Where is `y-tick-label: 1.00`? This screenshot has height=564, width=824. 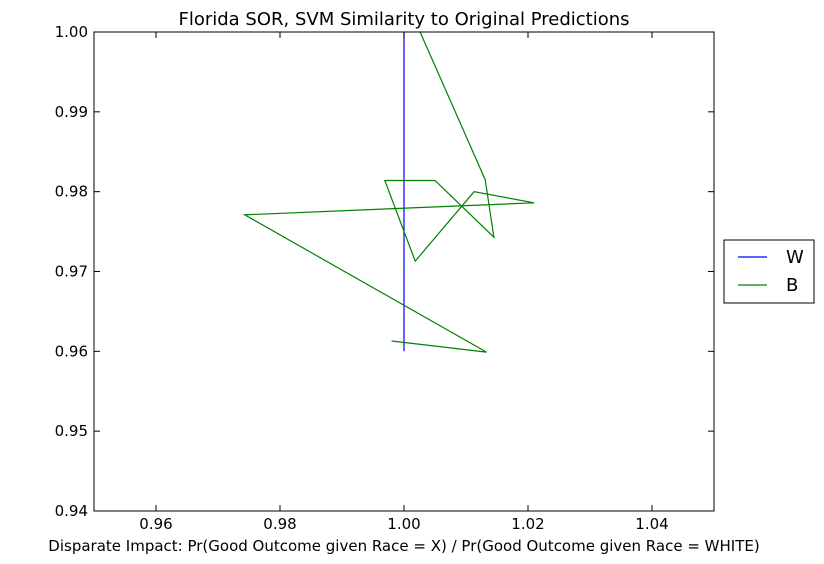
y-tick-label: 1.00 is located at coordinates (71, 32).